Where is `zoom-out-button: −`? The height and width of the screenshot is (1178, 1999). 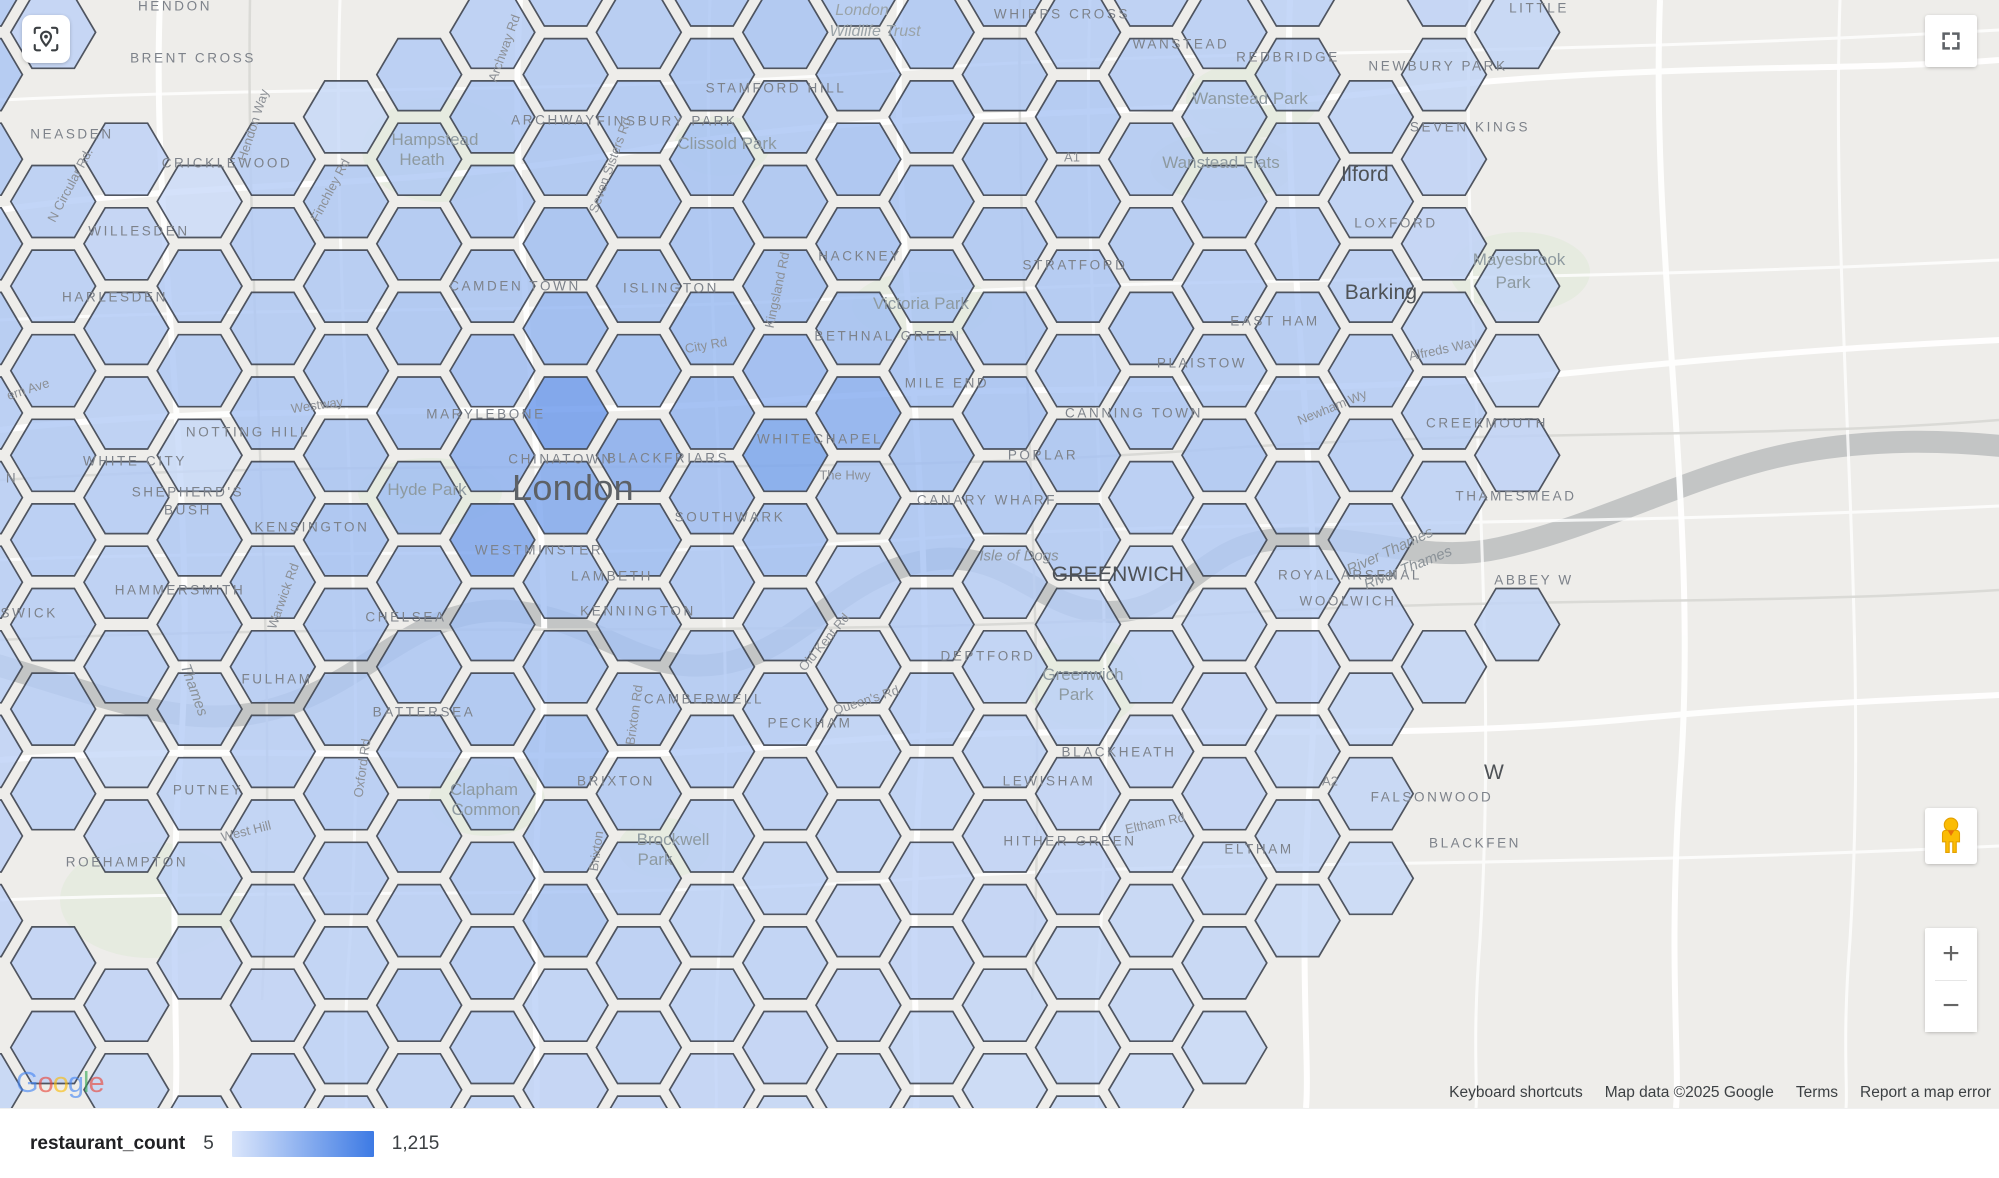
zoom-out-button: − is located at coordinates (1951, 1006).